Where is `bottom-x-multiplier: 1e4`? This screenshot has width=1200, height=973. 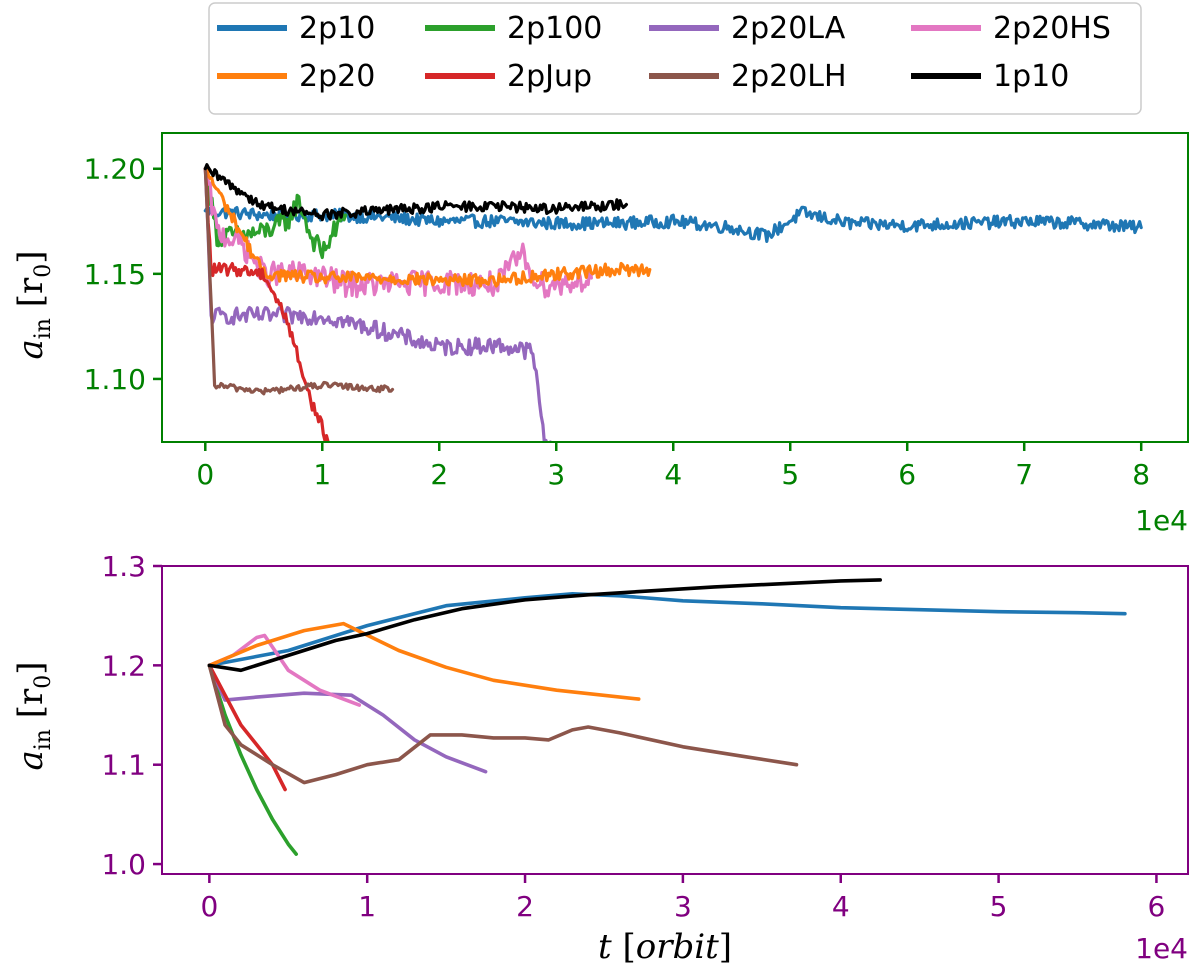 bottom-x-multiplier: 1e4 is located at coordinates (1161, 948).